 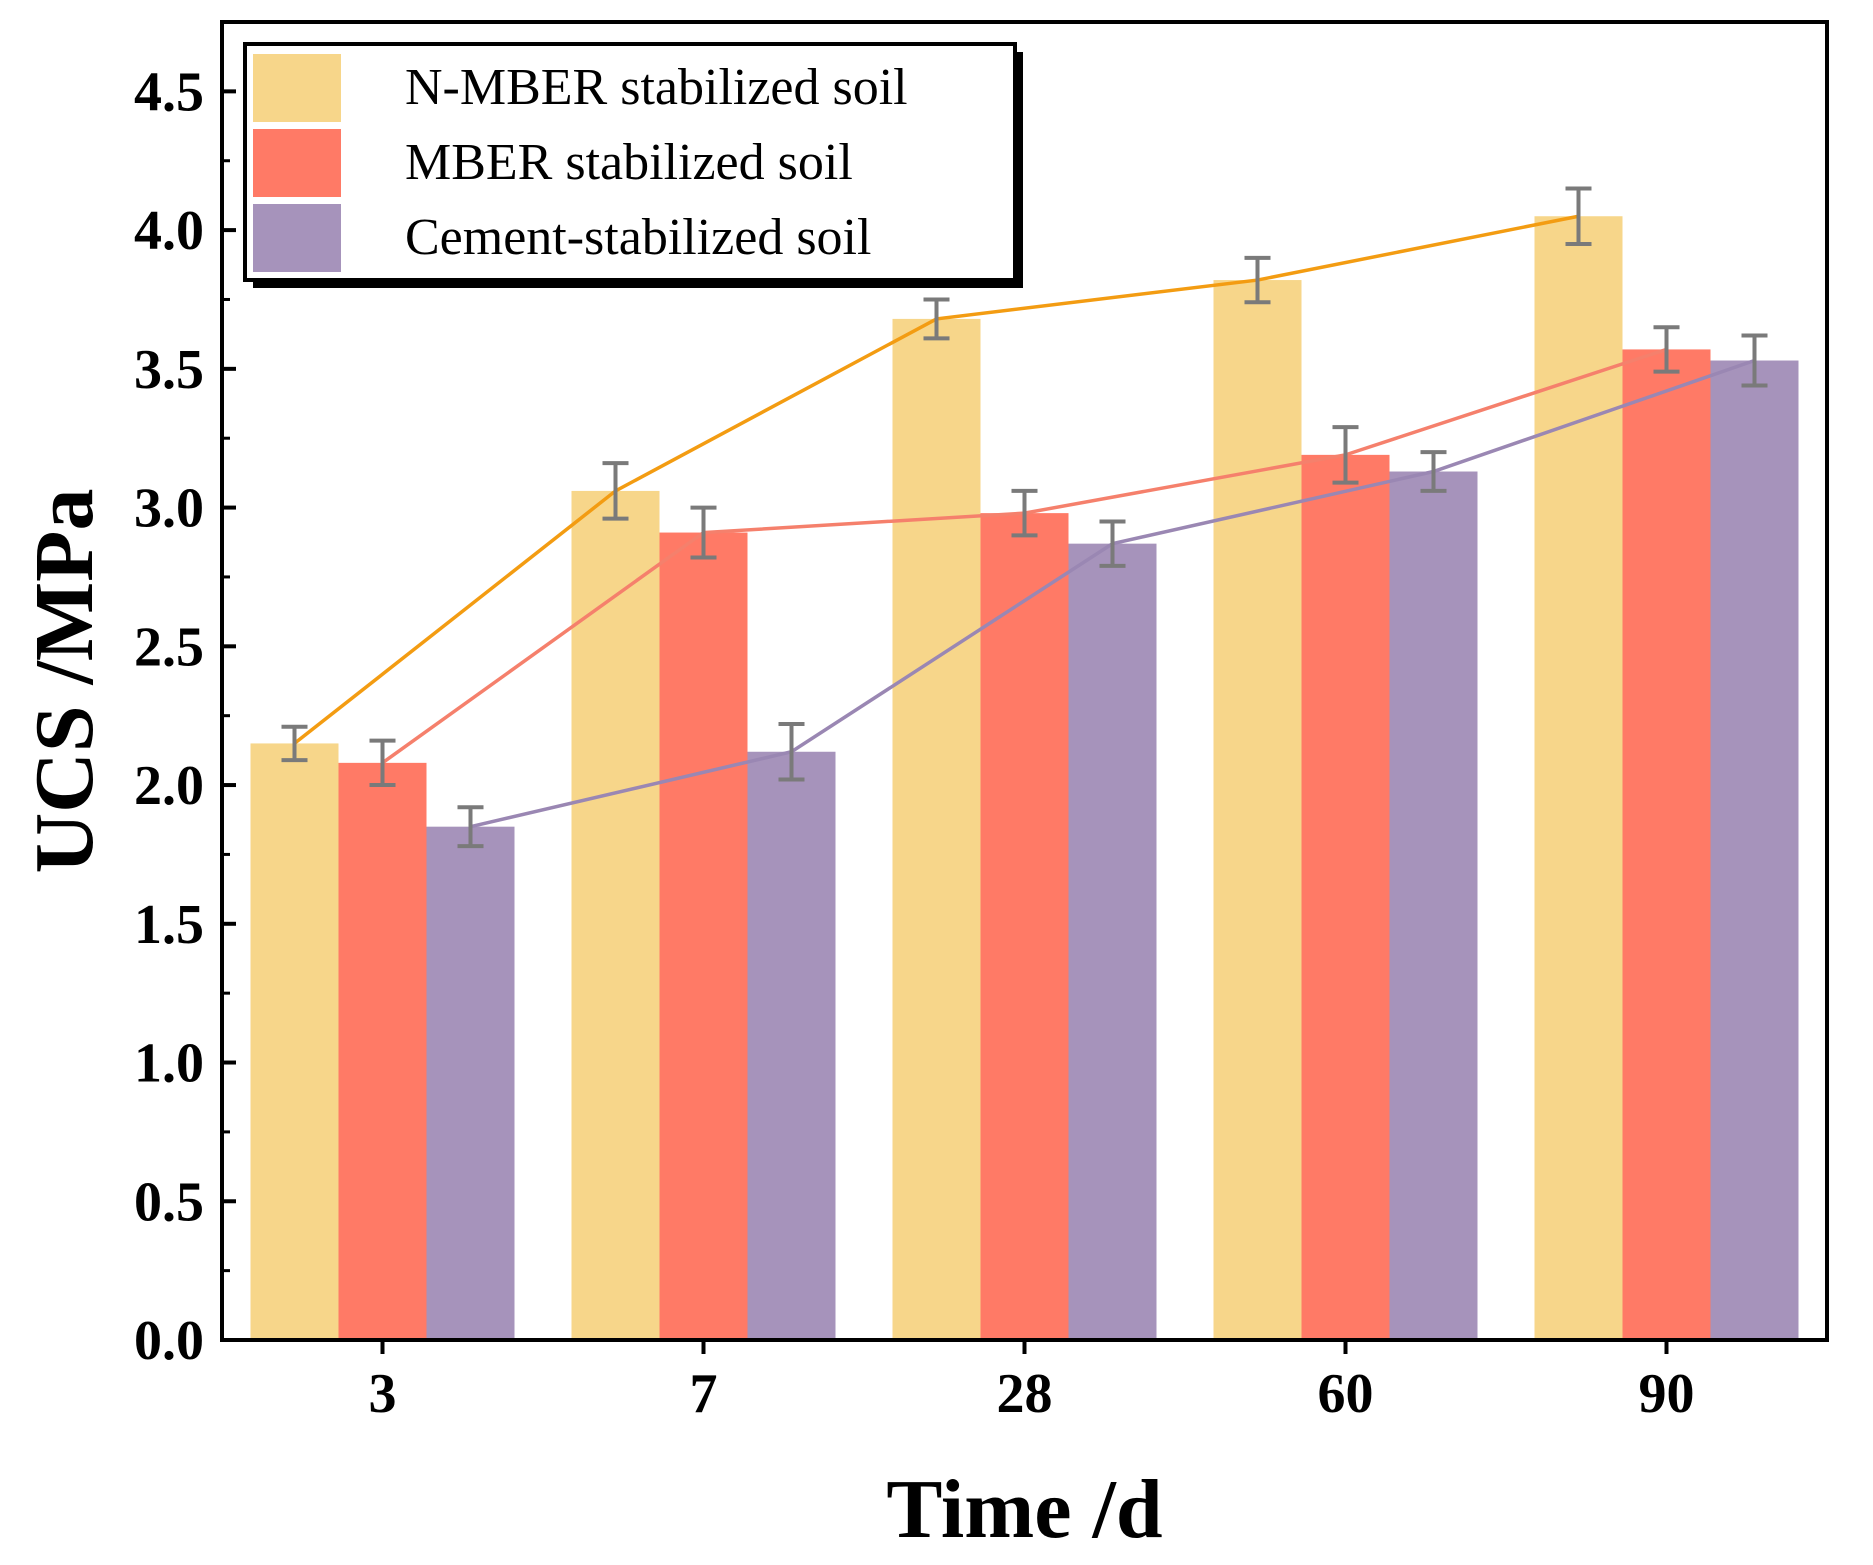 I want to click on y-axis-title: UCS /MPa, so click(x=64, y=681).